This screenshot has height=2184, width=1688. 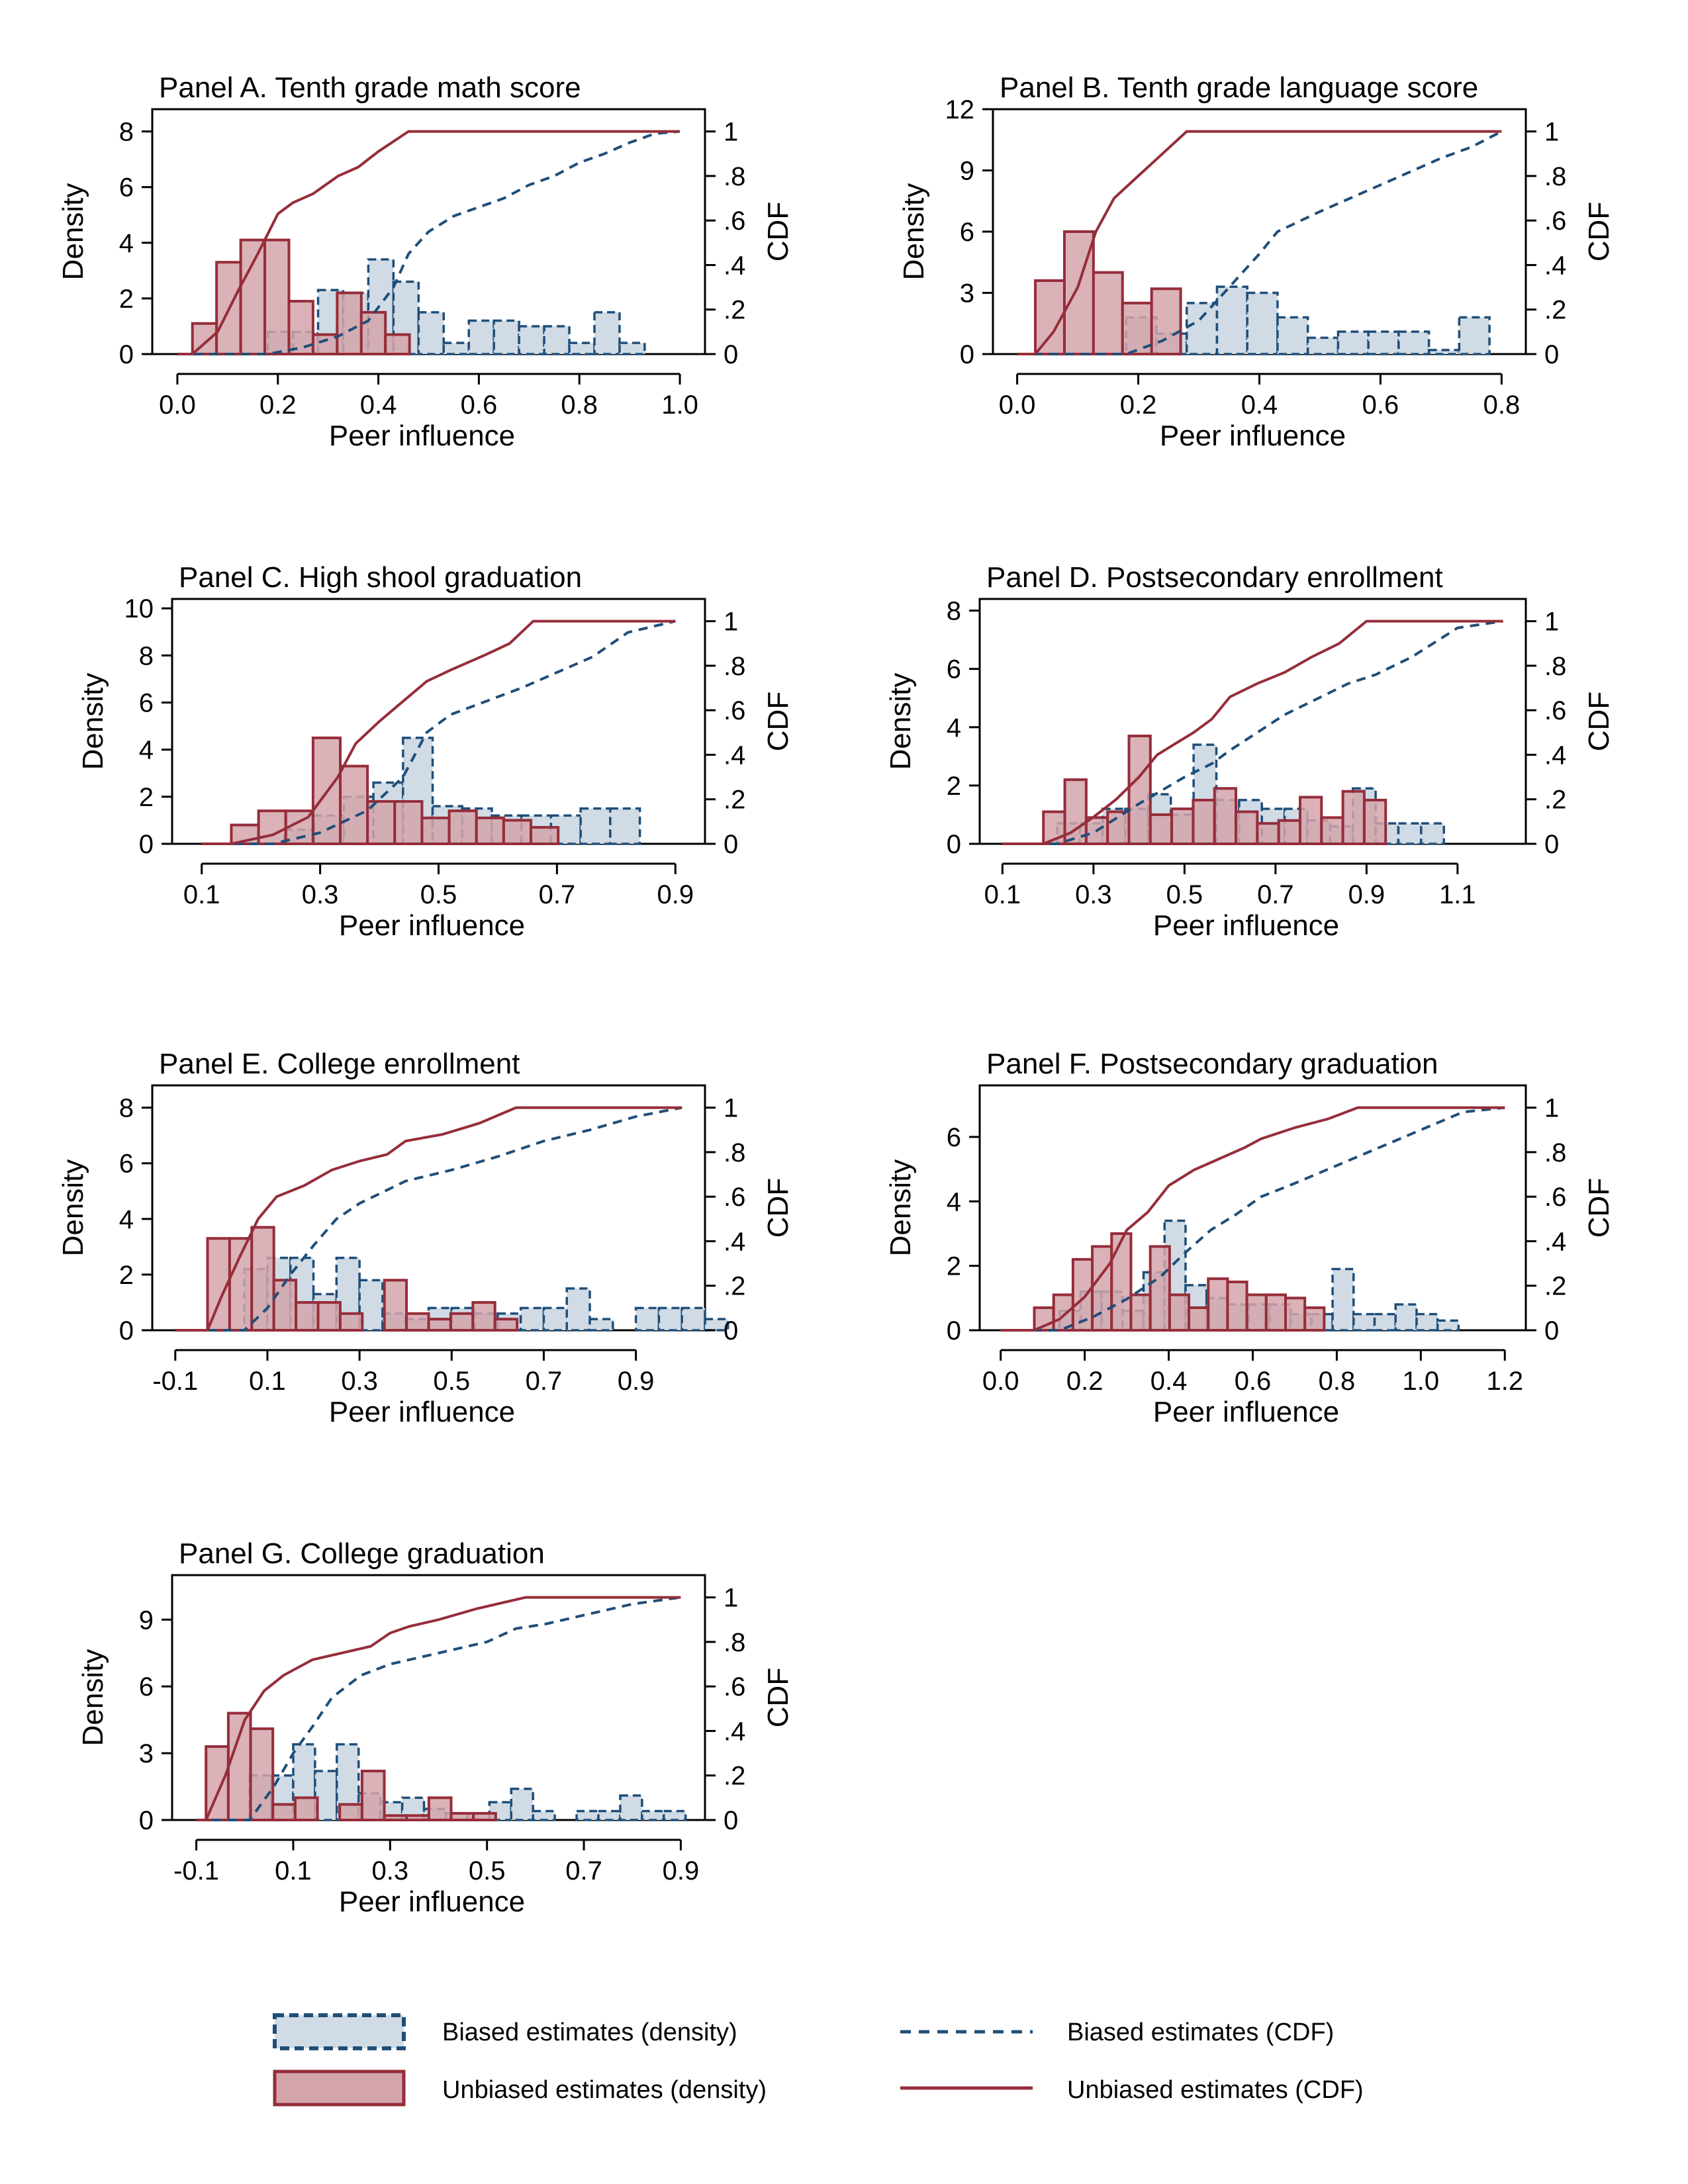 I want to click on panel-e-title: Panel E. College enrollment, so click(x=339, y=1064).